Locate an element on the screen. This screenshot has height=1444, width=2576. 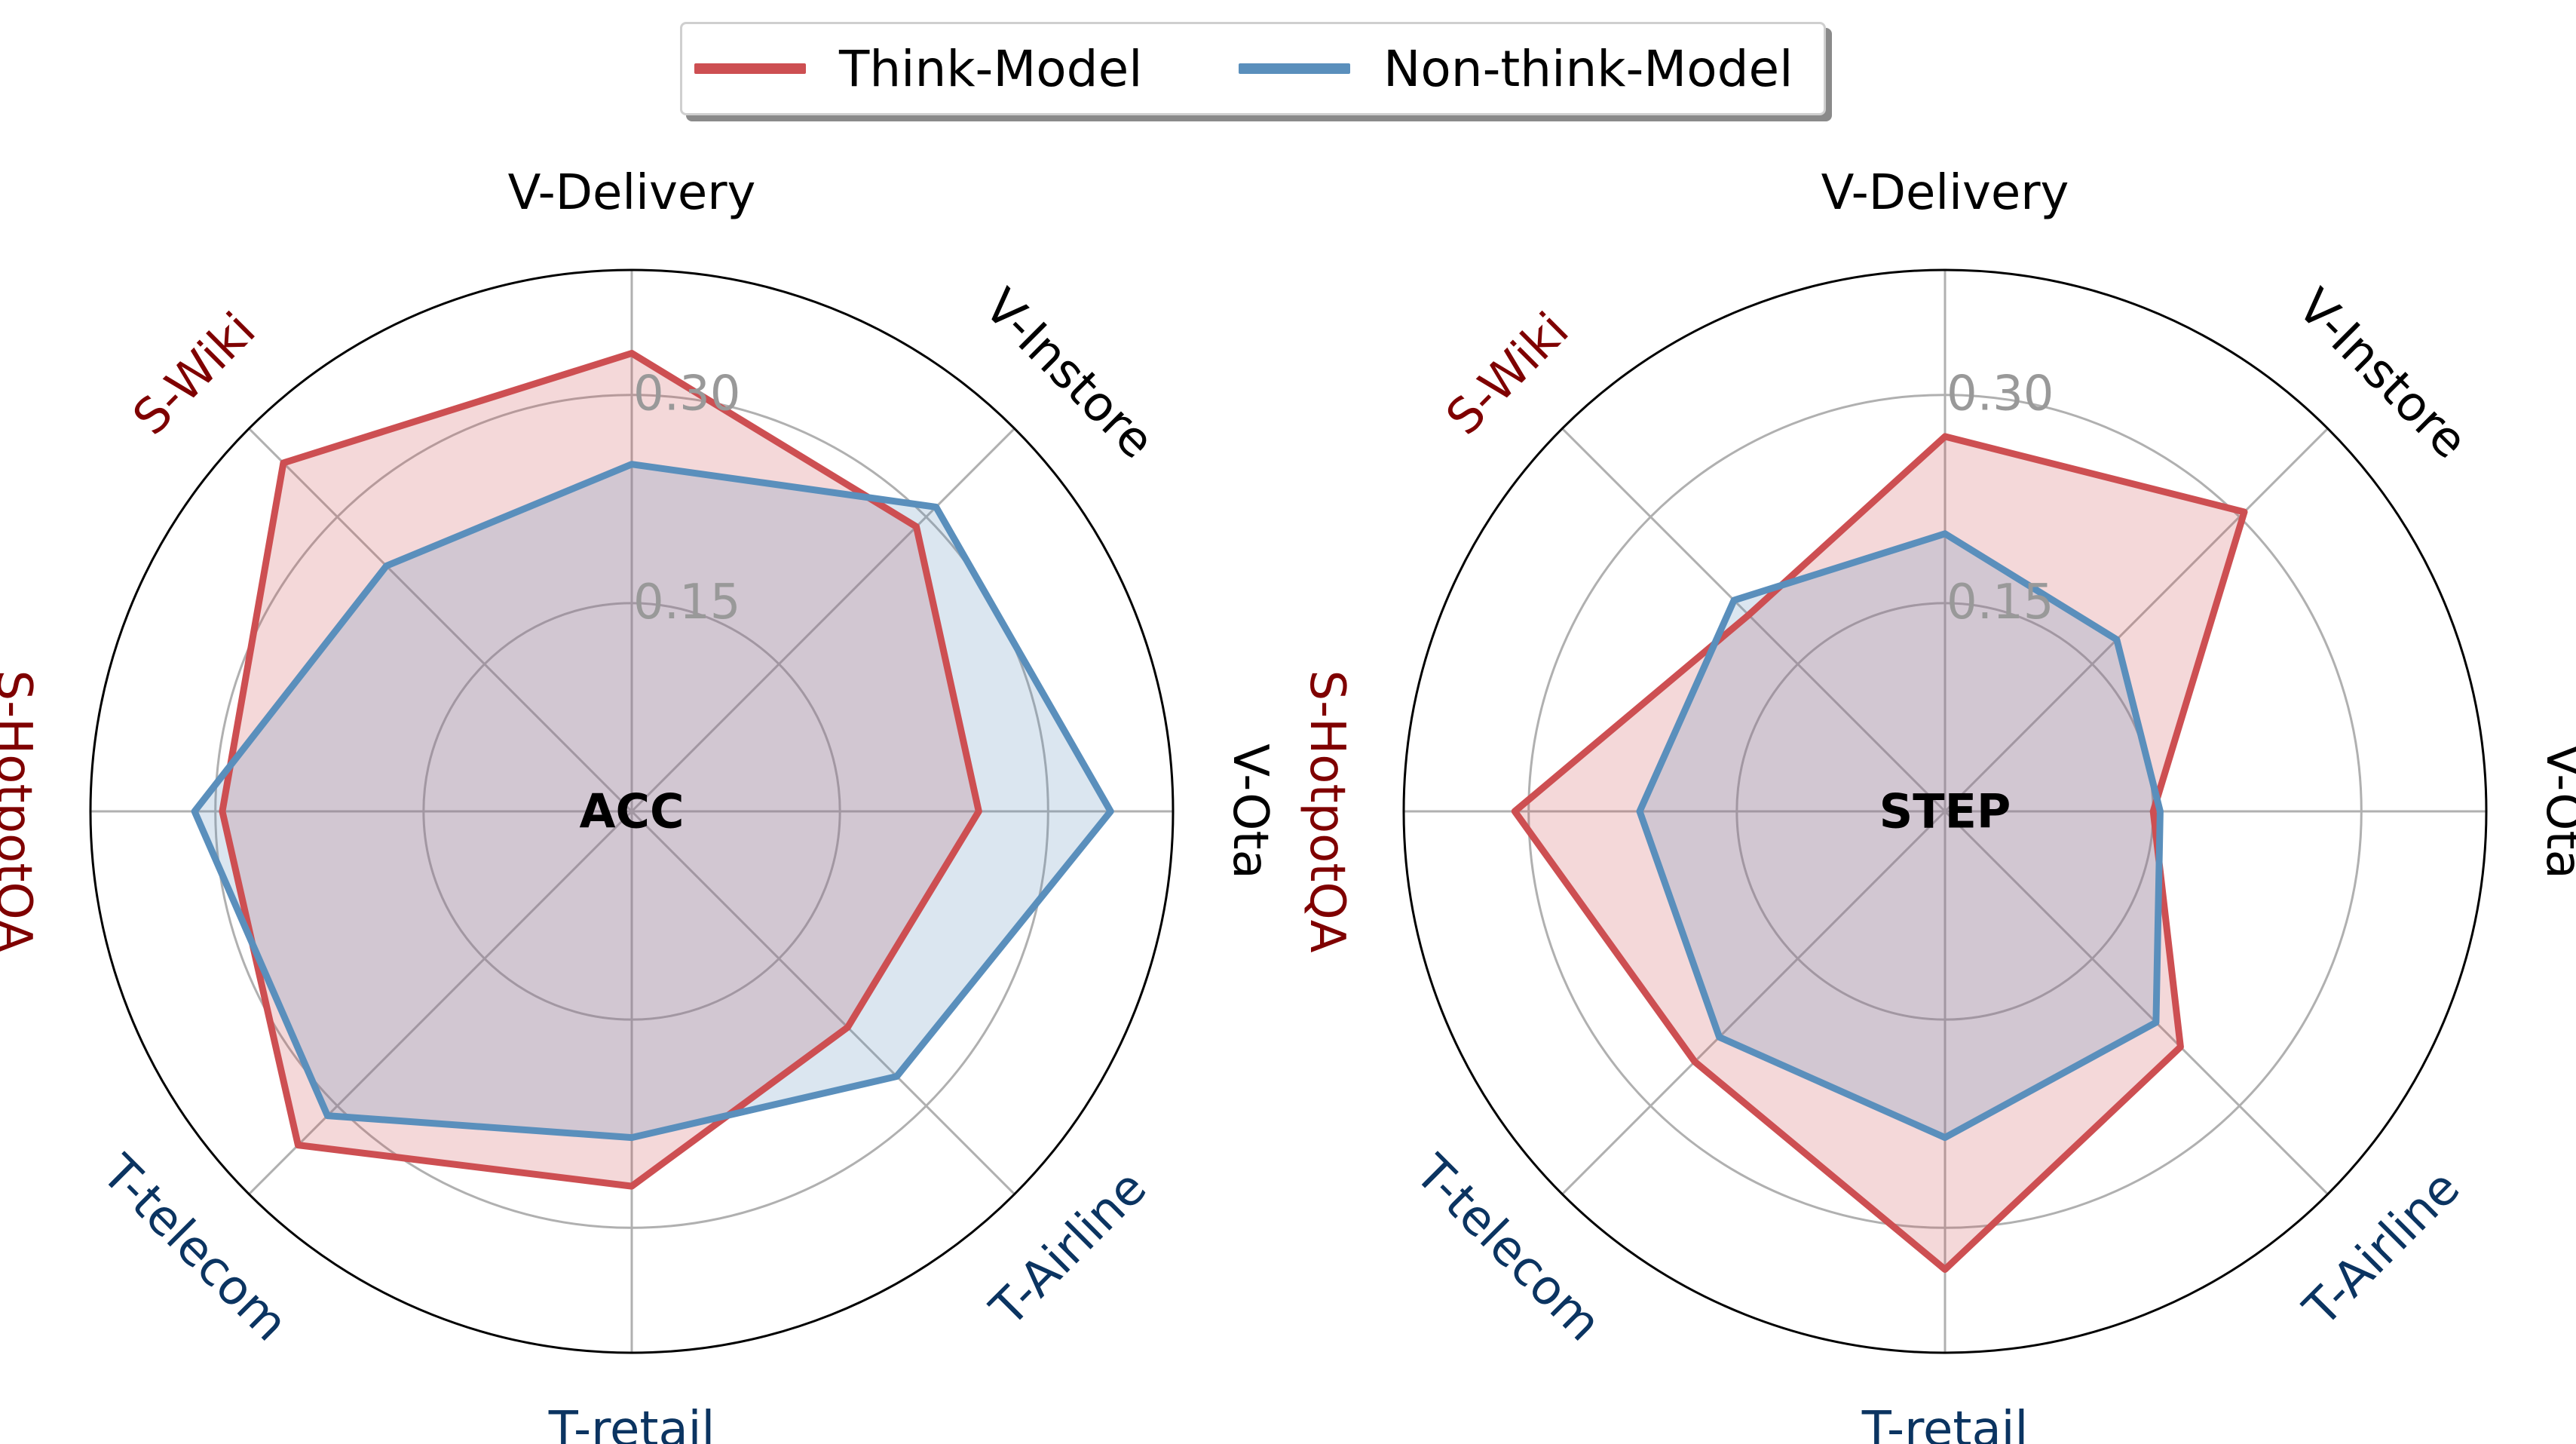
legend-entry-nonthink: Non-think-Model is located at coordinates (1516, 68).